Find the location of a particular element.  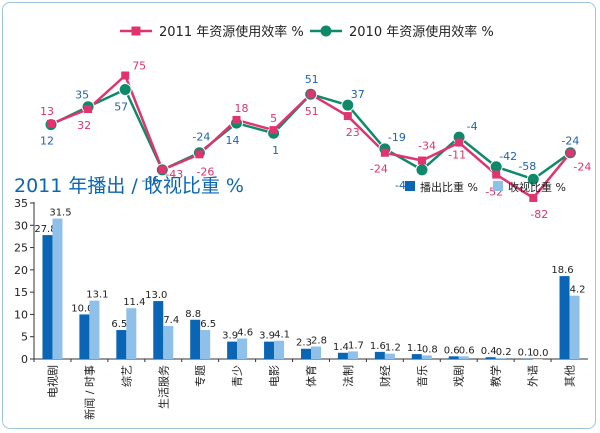

x-tick-label: 新闻 / 时事 is located at coordinates (89, 392).